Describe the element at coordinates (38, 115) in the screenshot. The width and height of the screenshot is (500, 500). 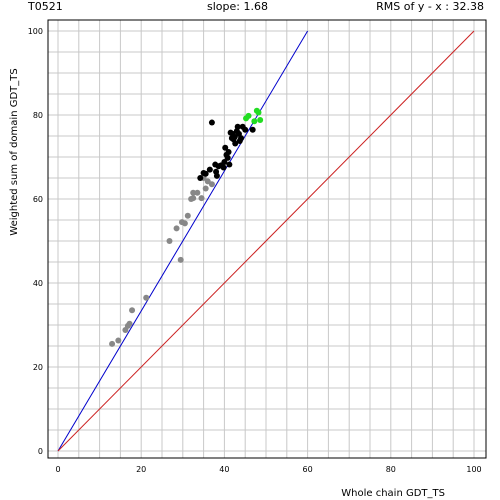
I see `y-tick-label: 80` at that location.